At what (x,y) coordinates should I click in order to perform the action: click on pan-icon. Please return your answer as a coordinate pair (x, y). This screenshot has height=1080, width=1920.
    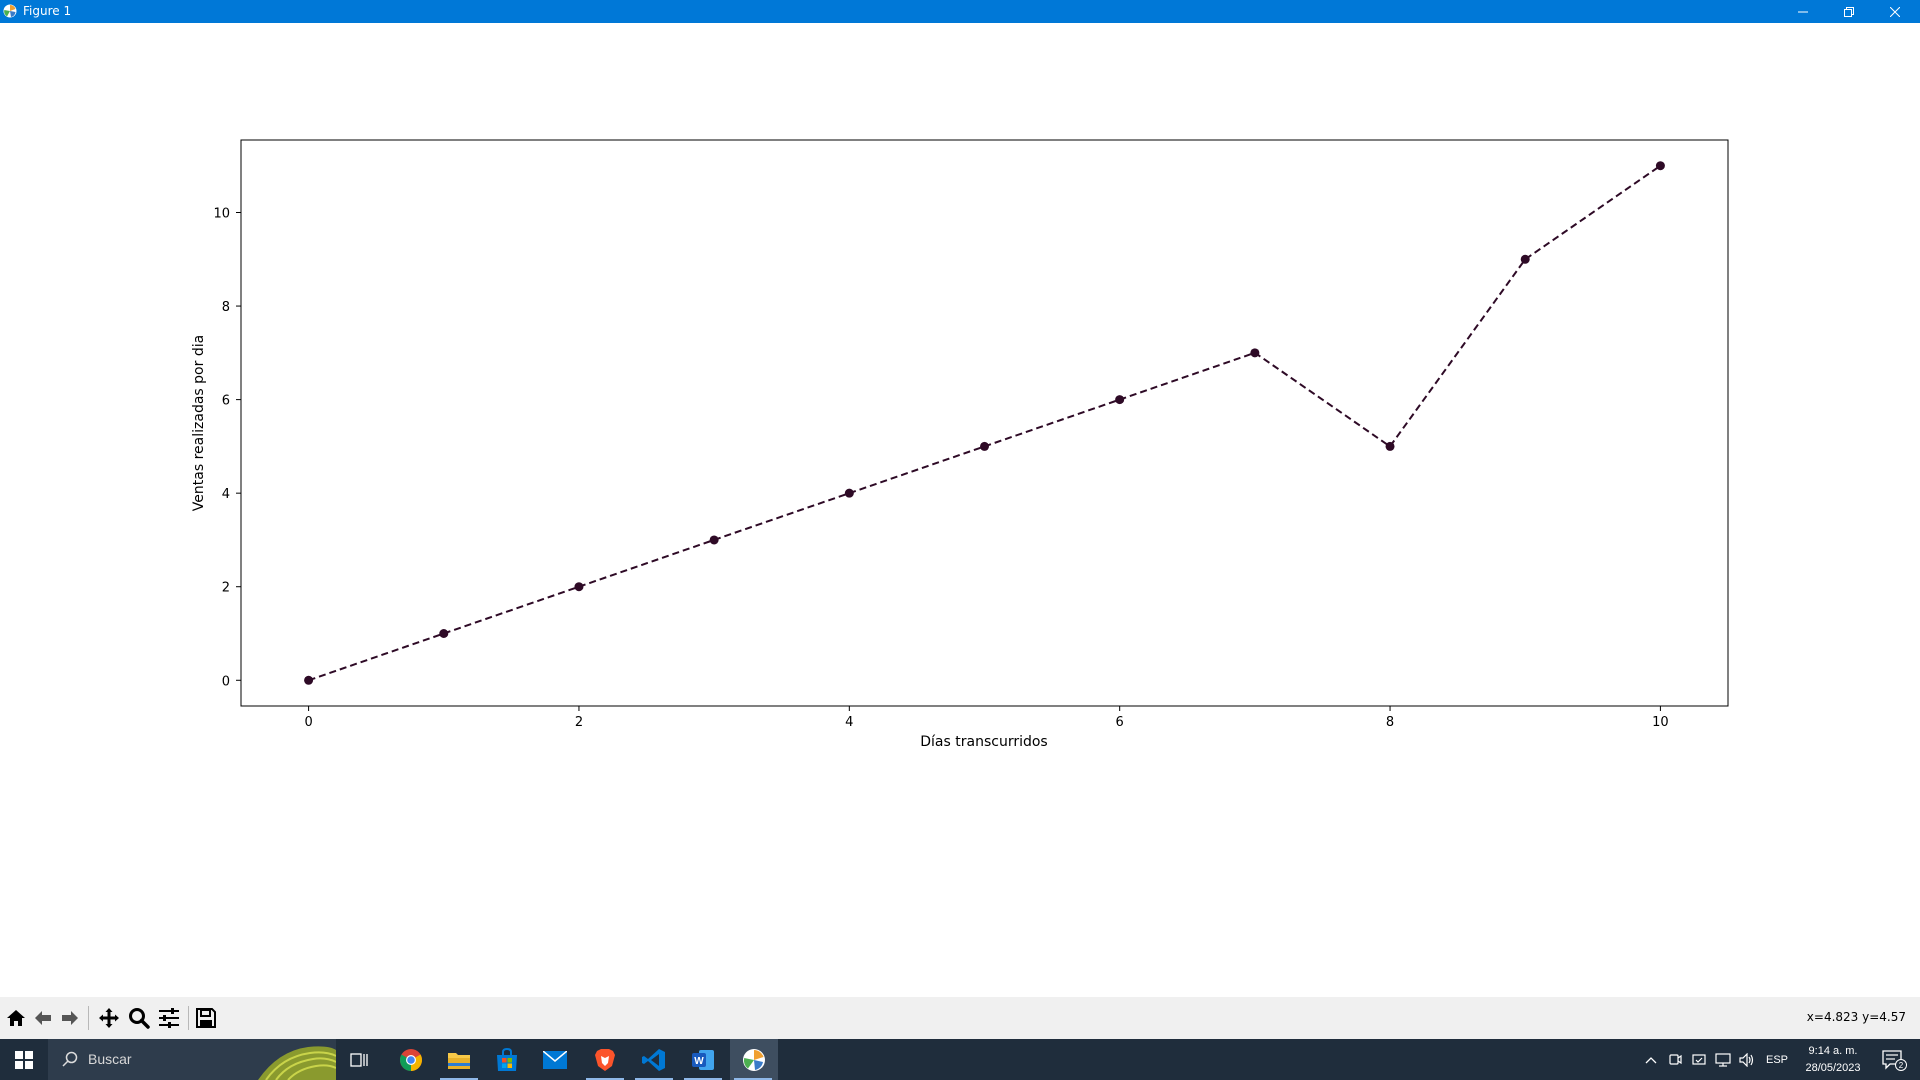
    Looking at the image, I should click on (109, 1018).